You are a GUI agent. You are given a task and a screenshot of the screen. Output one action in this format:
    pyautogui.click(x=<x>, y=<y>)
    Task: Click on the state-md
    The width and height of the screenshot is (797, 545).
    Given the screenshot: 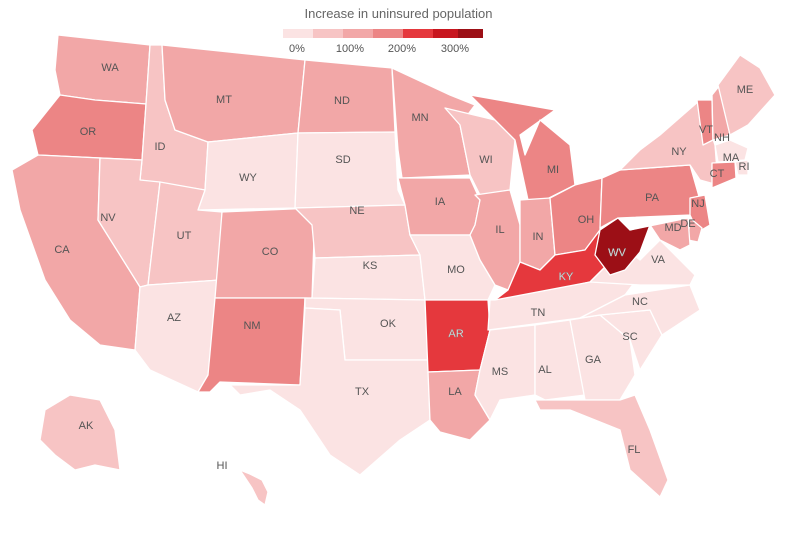 What is the action you would take?
    pyautogui.click(x=660, y=234)
    